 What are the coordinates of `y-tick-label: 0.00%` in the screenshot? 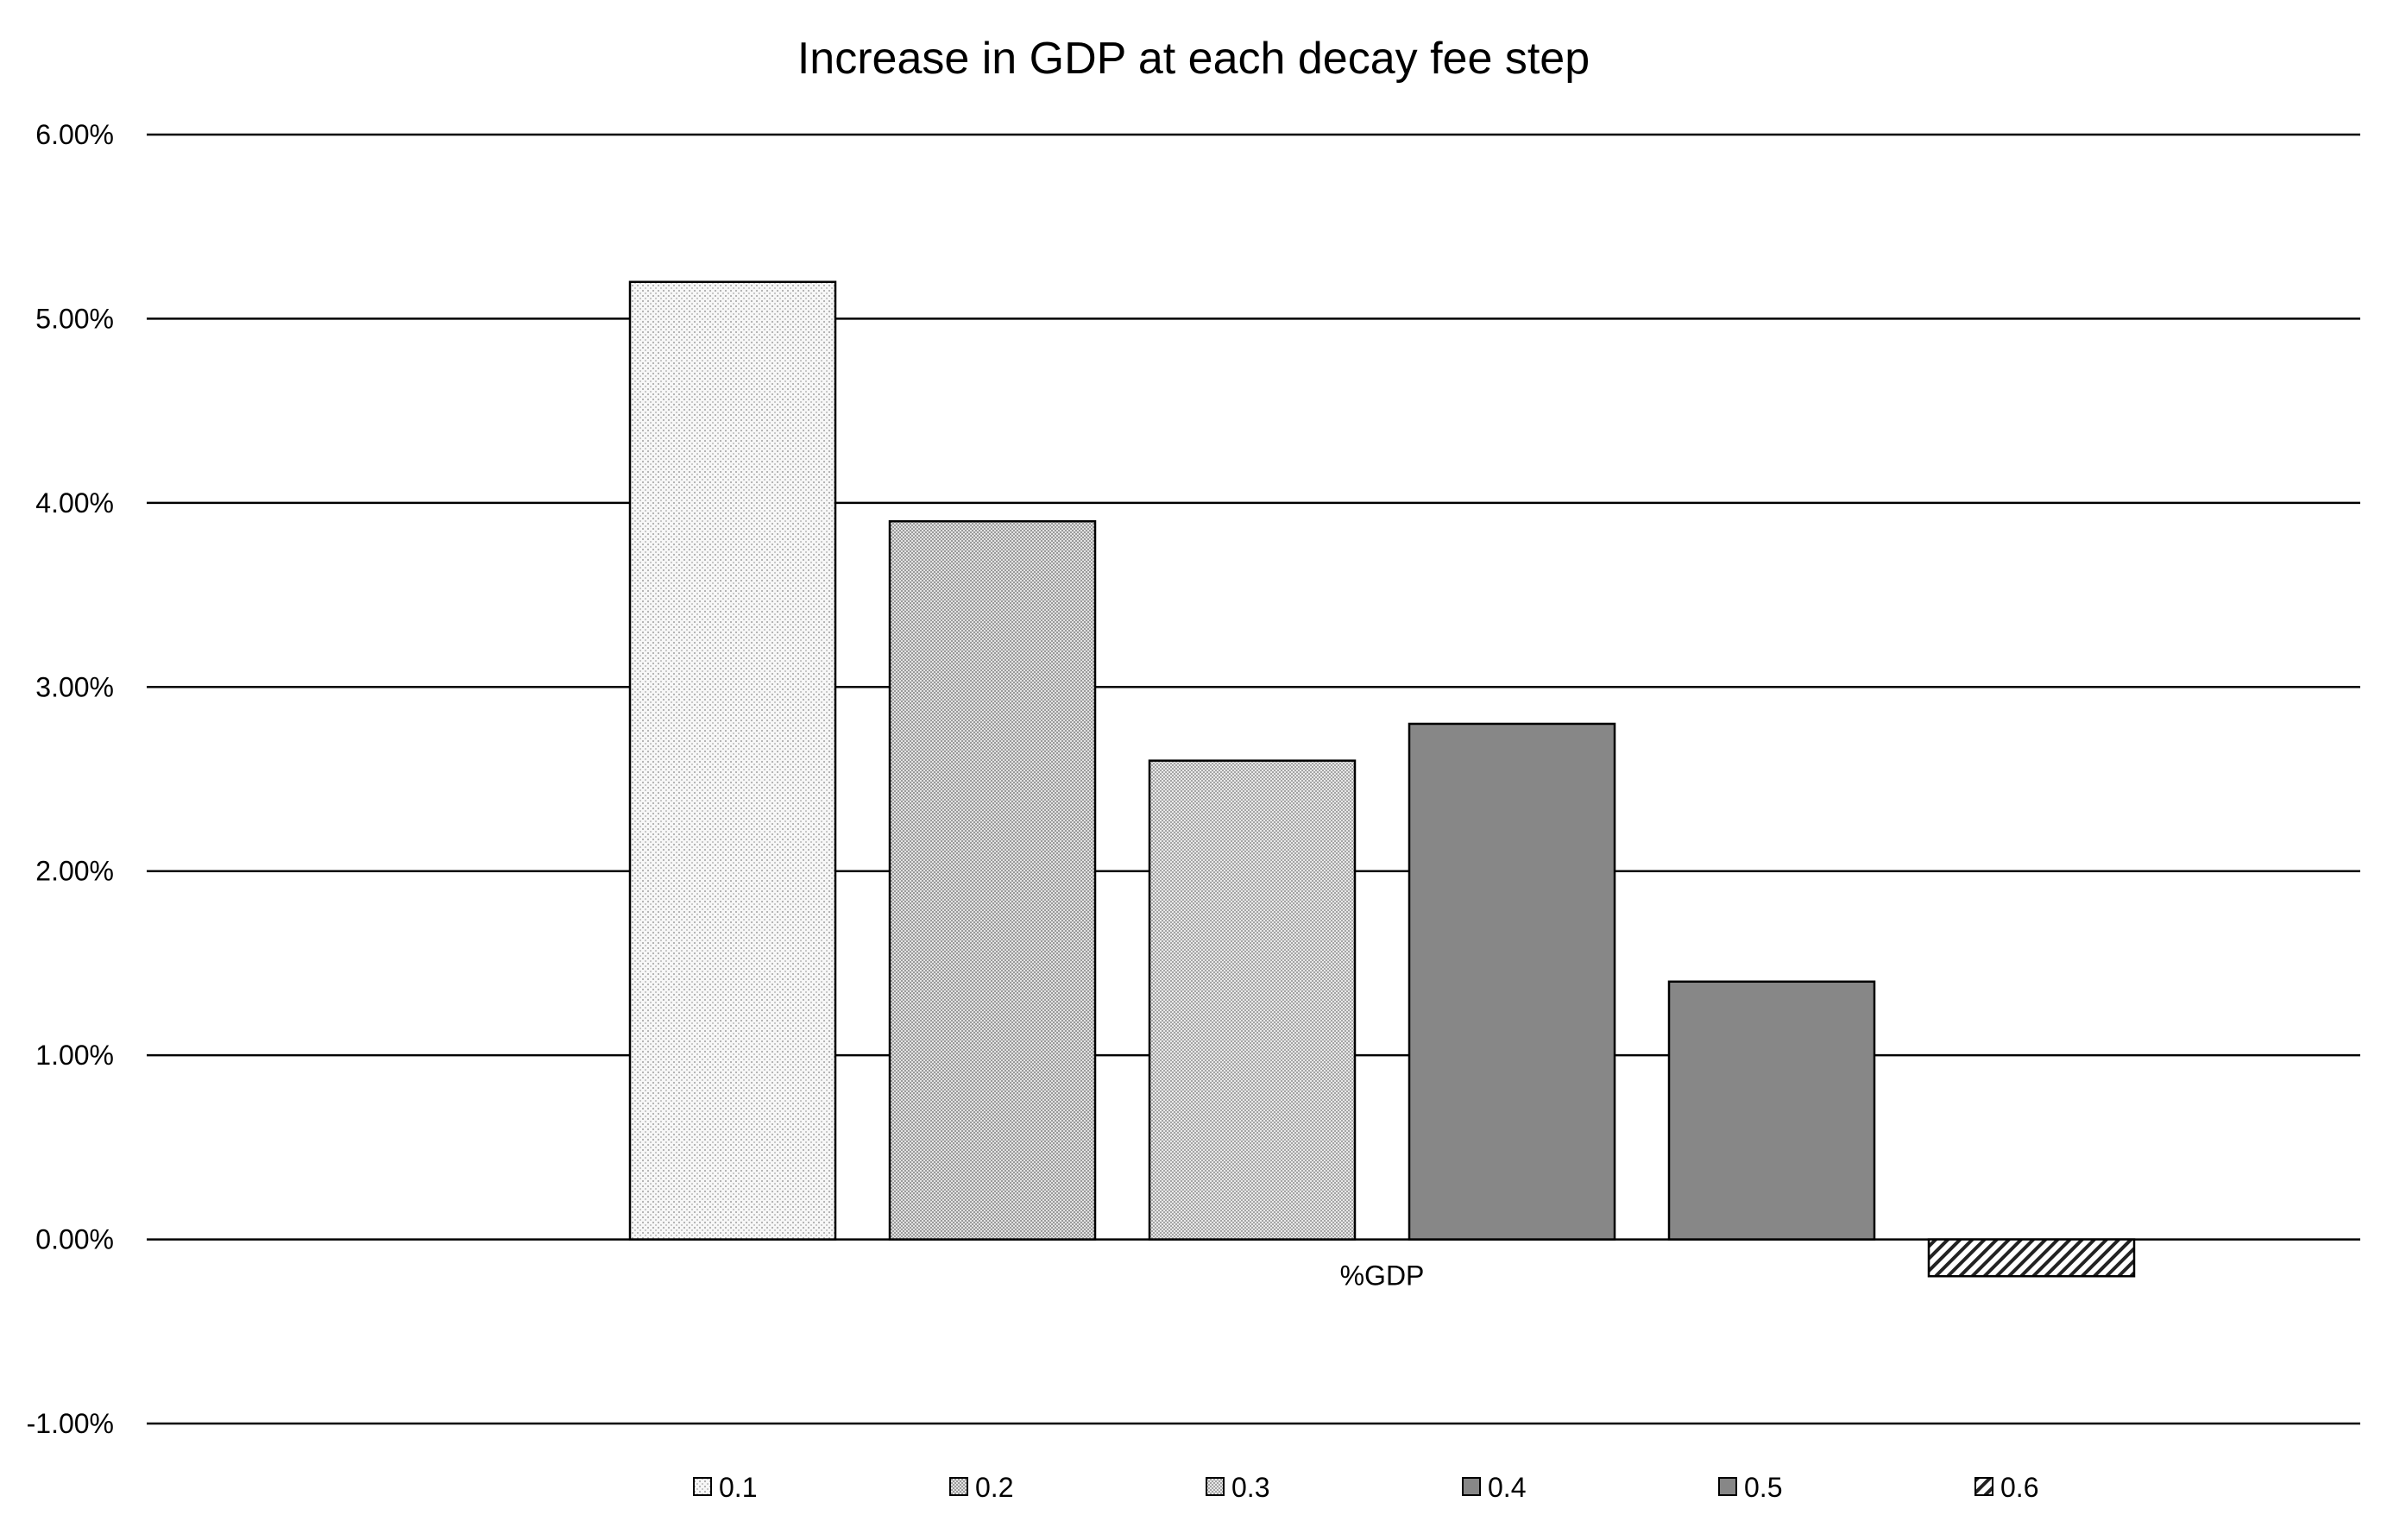 It's located at (75, 1240).